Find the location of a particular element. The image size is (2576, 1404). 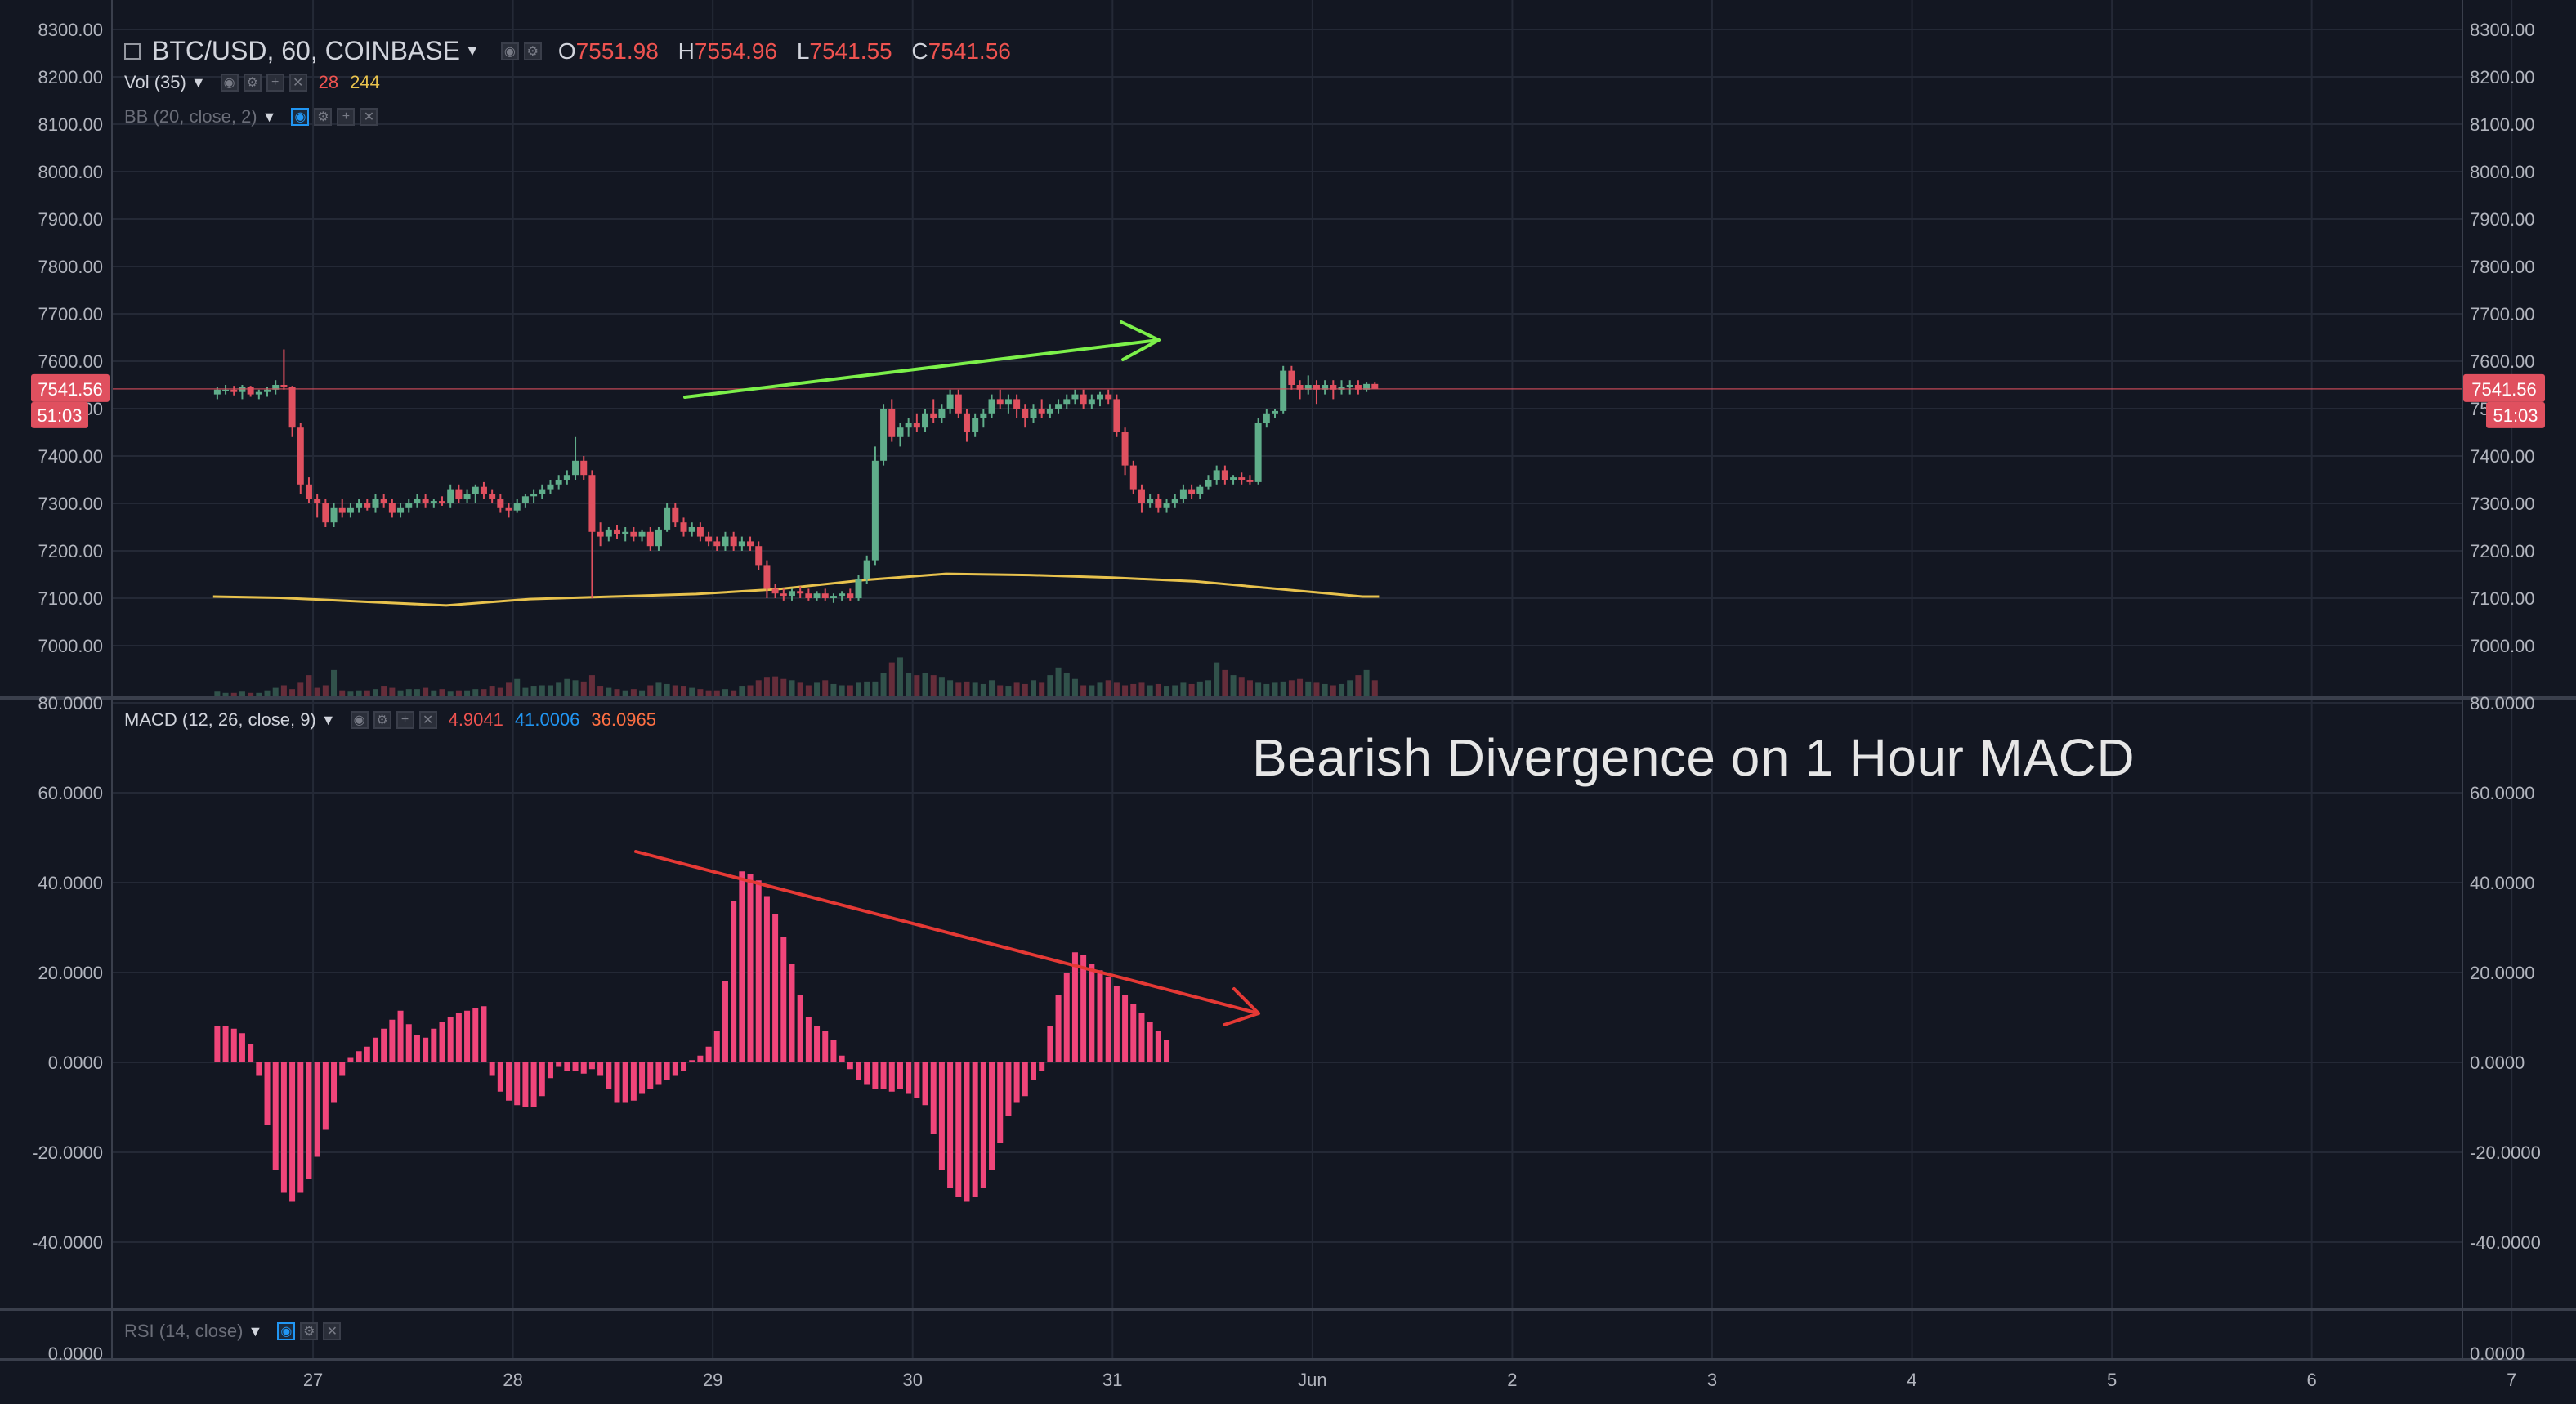

macd-tick-label-left: 80.0000 is located at coordinates (70, 703).